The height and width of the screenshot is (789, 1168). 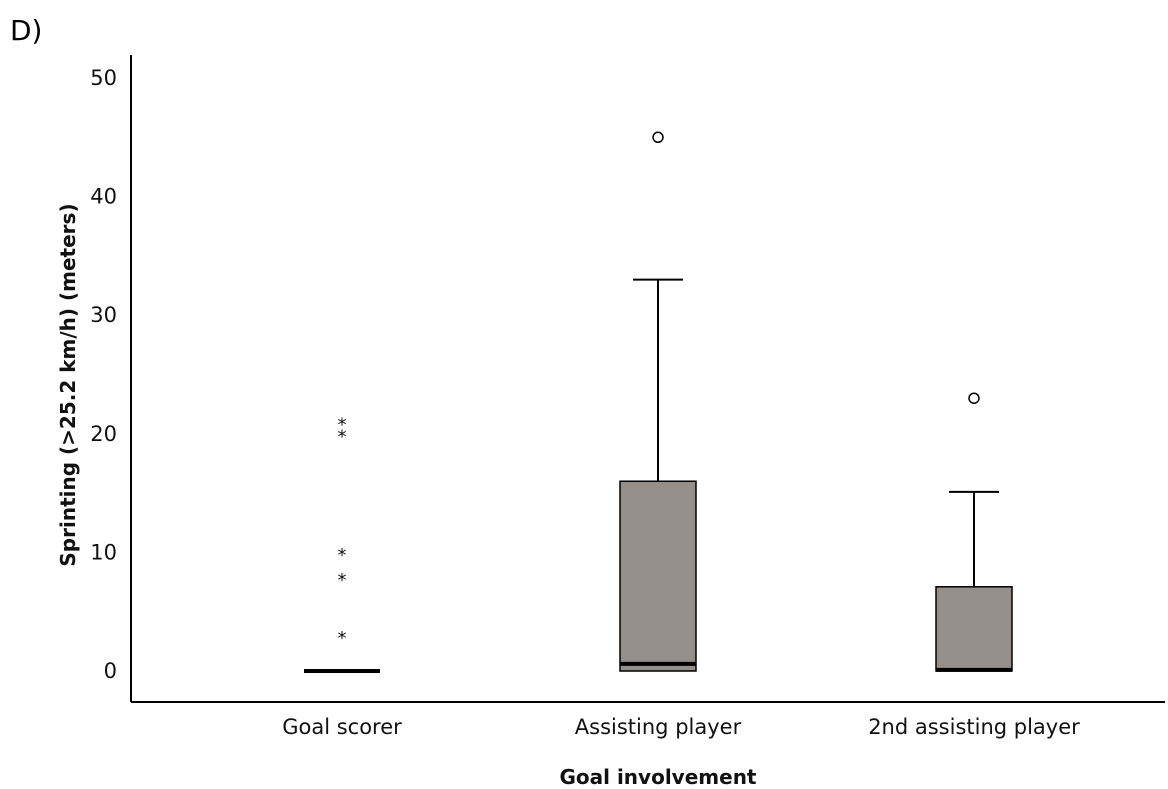 What do you see at coordinates (26, 30) in the screenshot?
I see `panel-label: D)` at bounding box center [26, 30].